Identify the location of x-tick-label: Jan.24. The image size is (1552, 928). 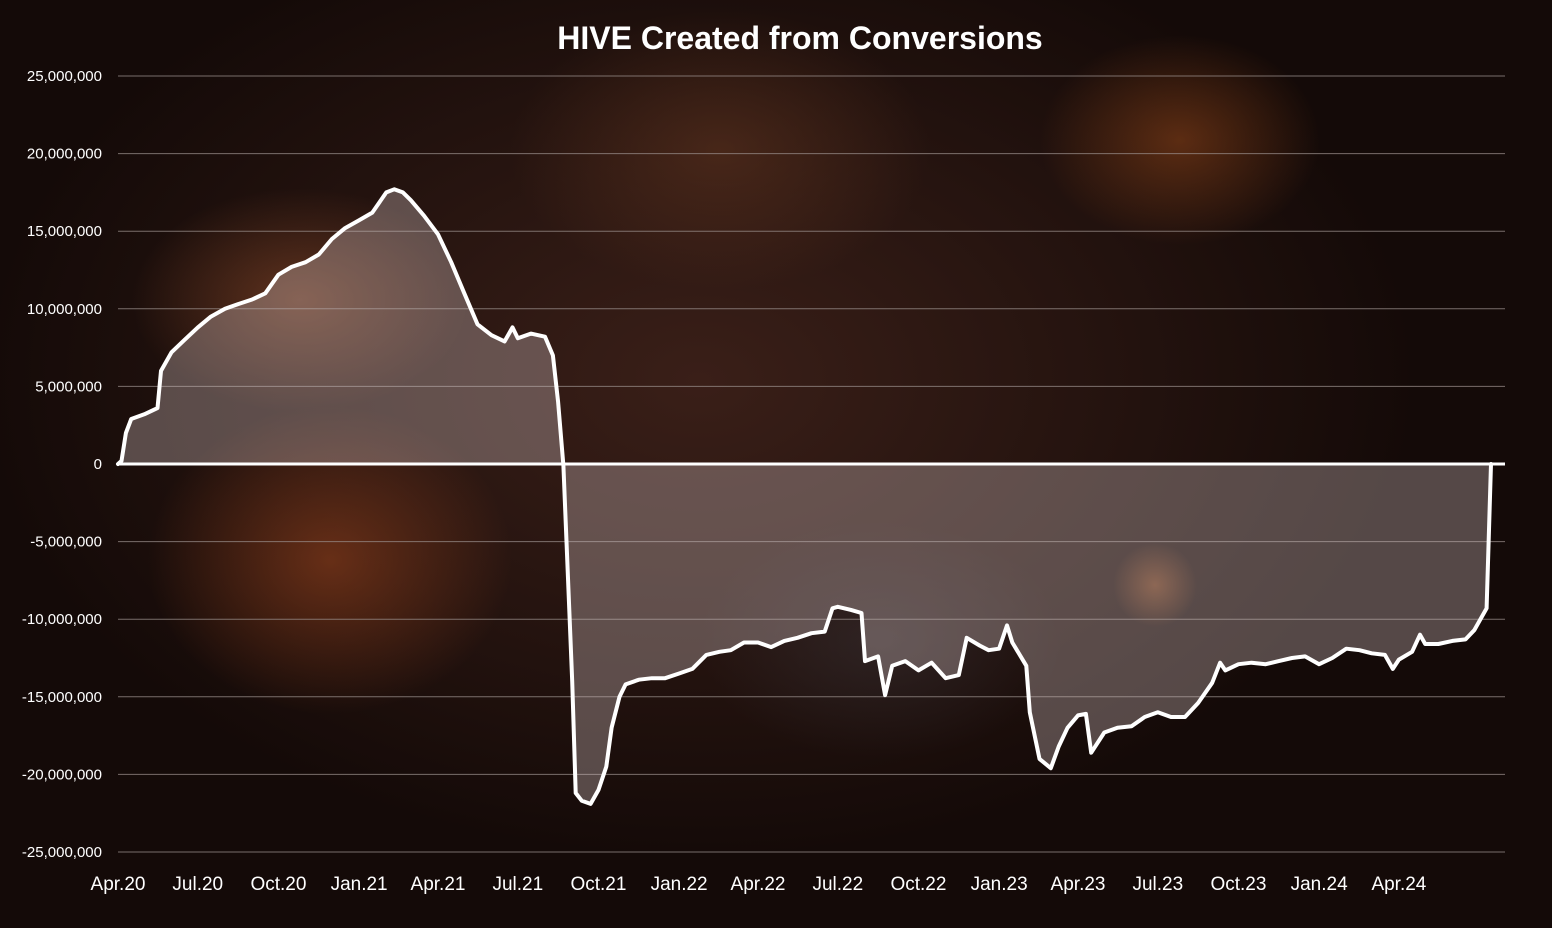
(1319, 884).